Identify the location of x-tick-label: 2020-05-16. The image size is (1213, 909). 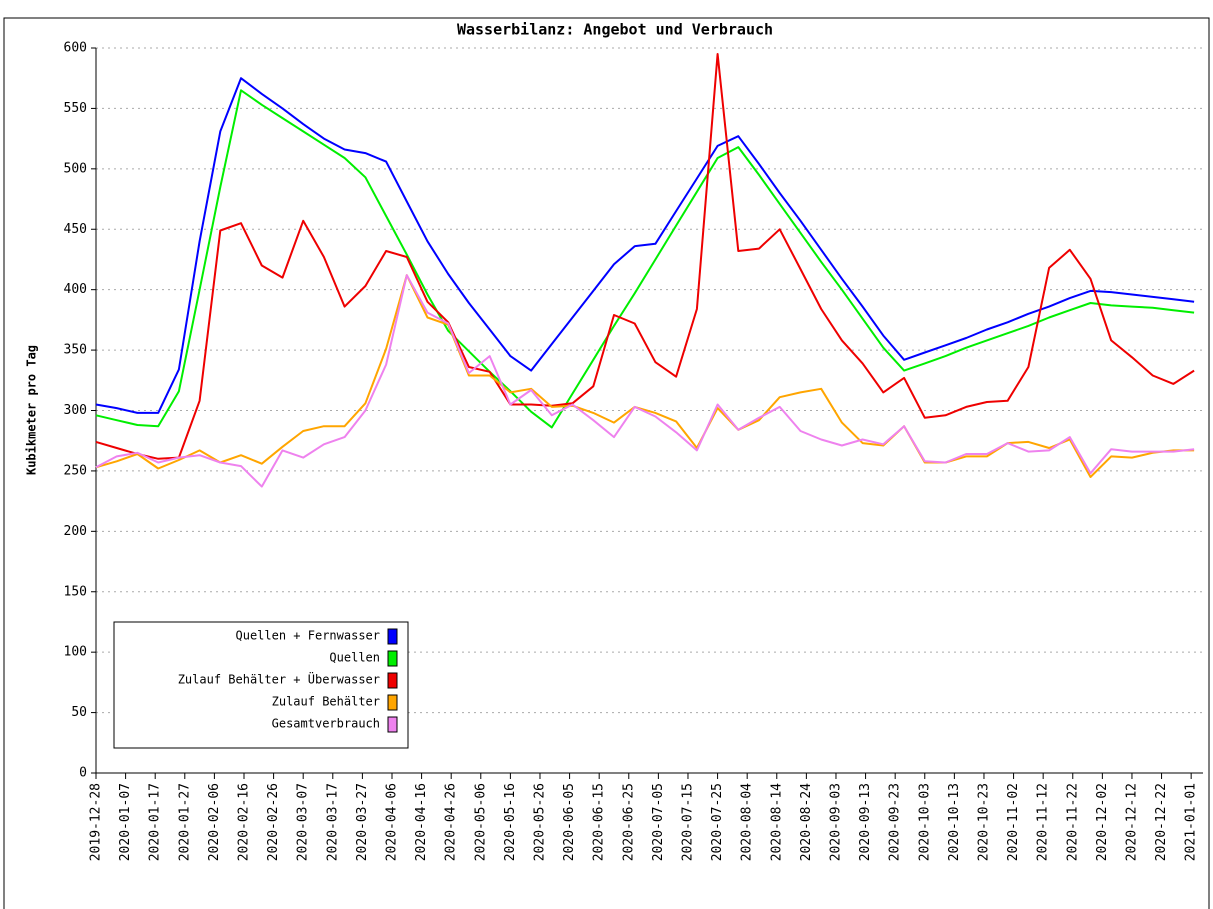
(510, 822).